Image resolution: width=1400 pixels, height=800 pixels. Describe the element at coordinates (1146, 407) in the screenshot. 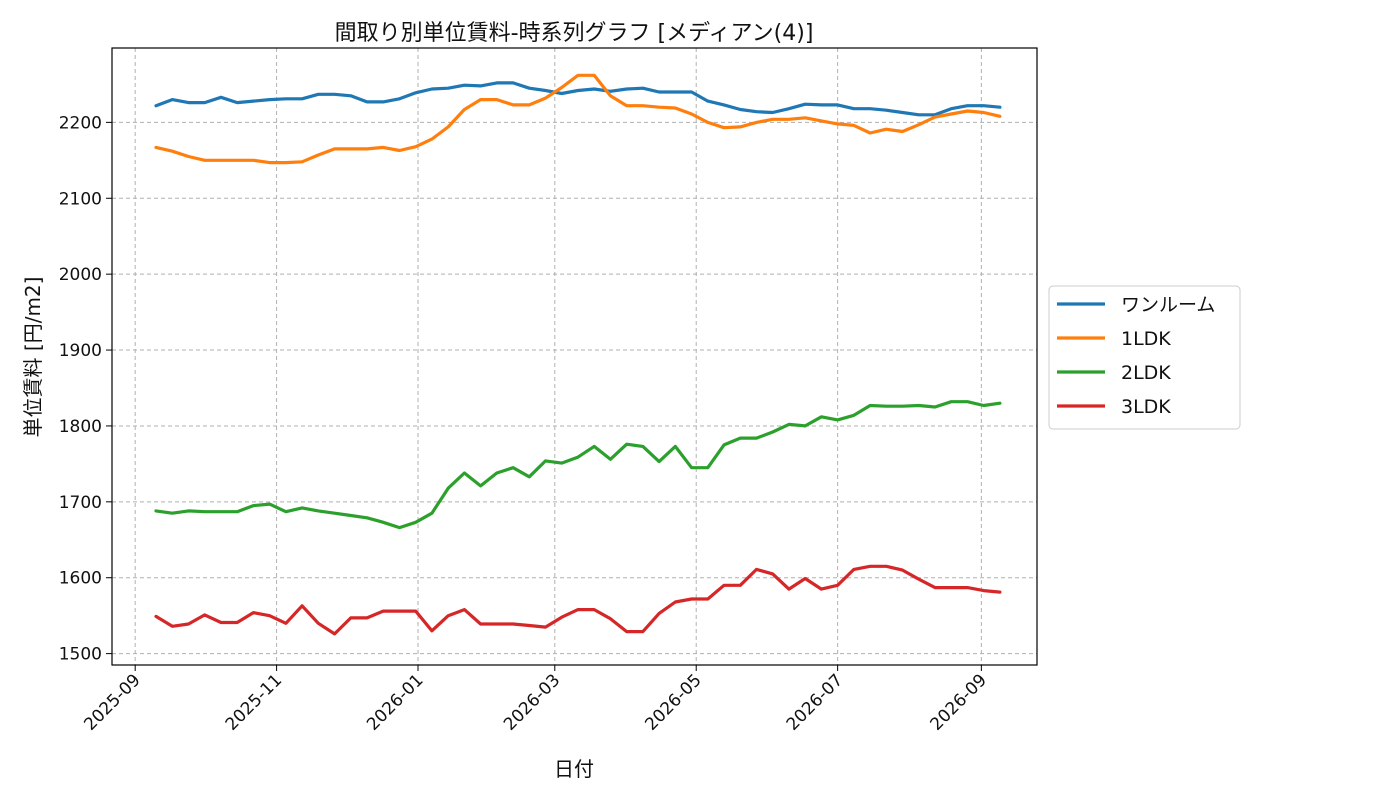

I see `legend-label: 3LDK` at that location.